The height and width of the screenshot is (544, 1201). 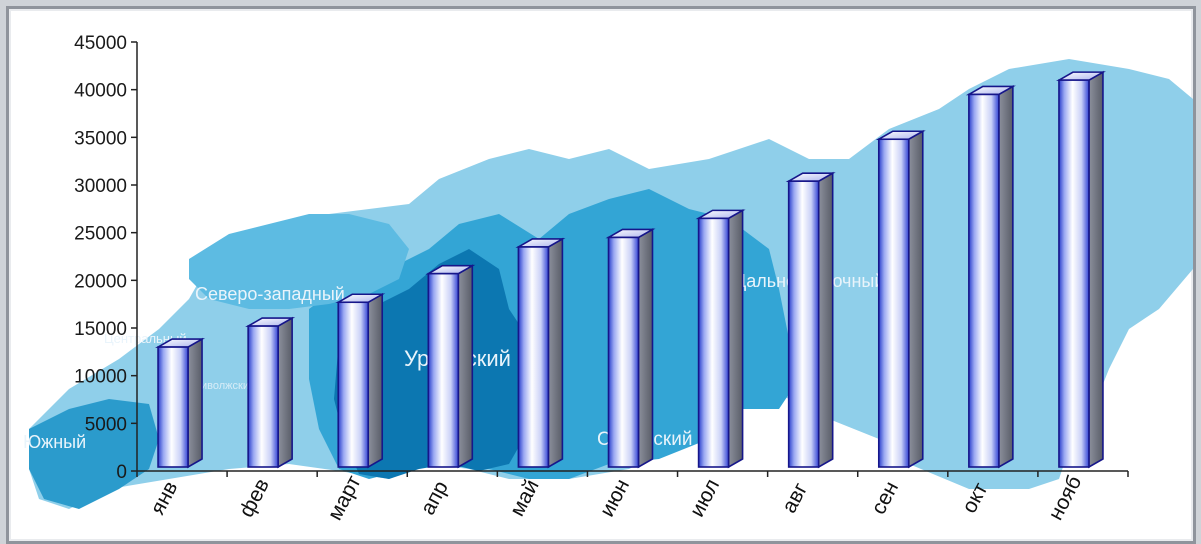 I want to click on region-label-south: Южный, so click(x=54, y=442).